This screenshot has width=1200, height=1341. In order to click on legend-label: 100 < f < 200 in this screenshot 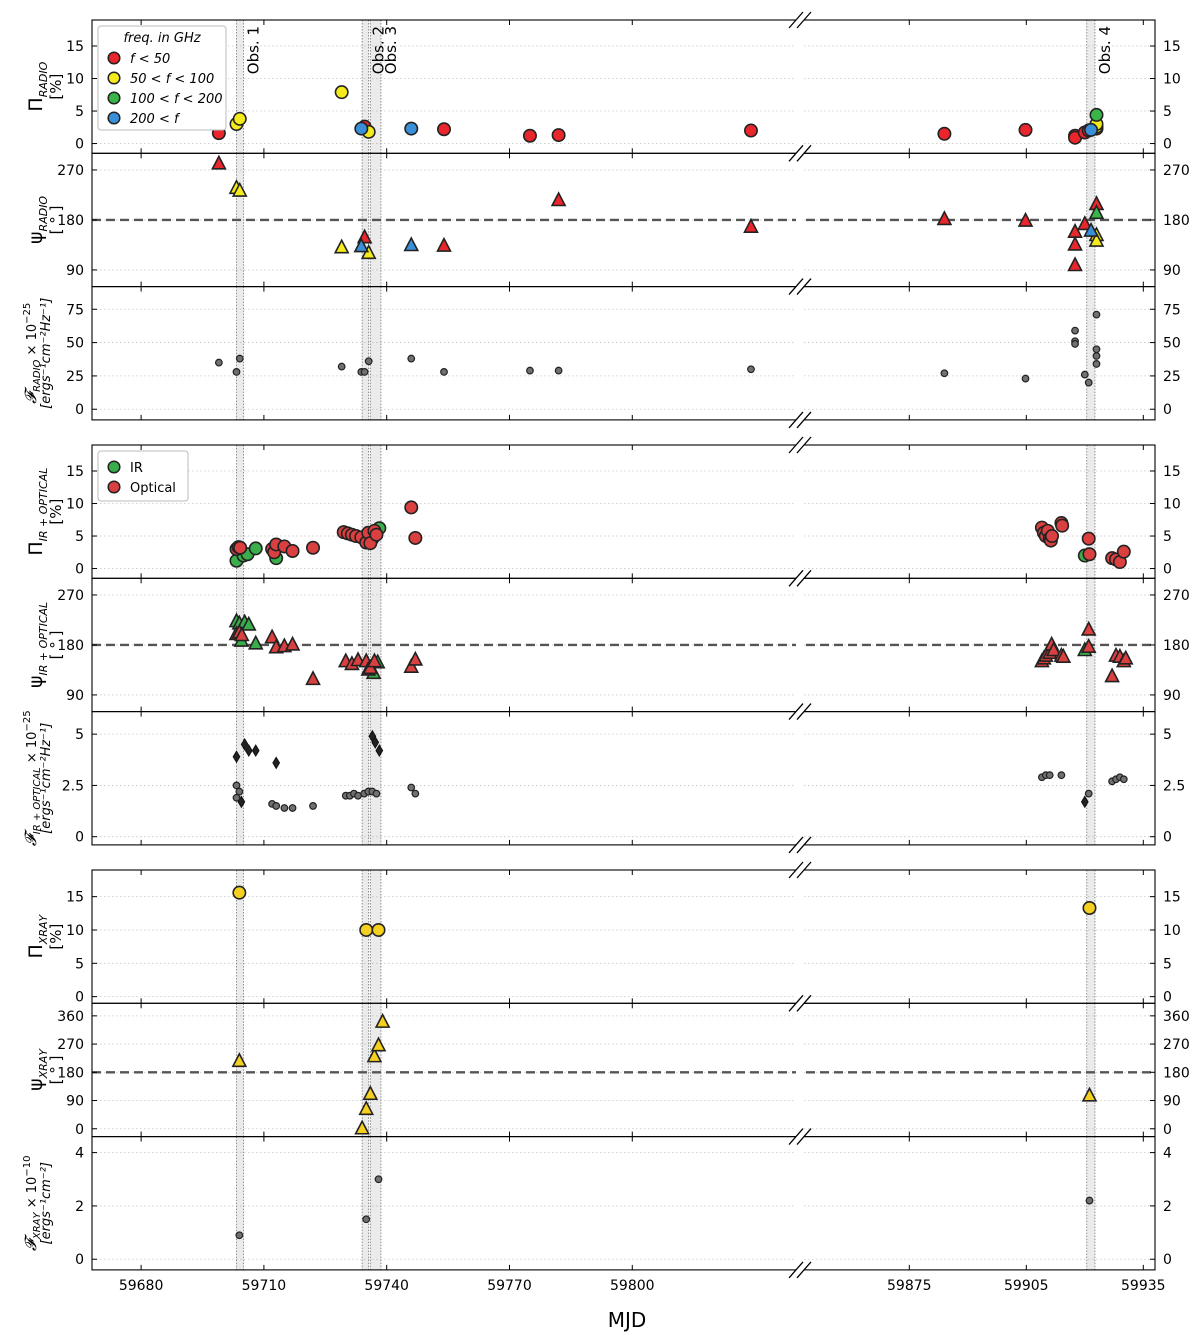, I will do `click(176, 99)`.